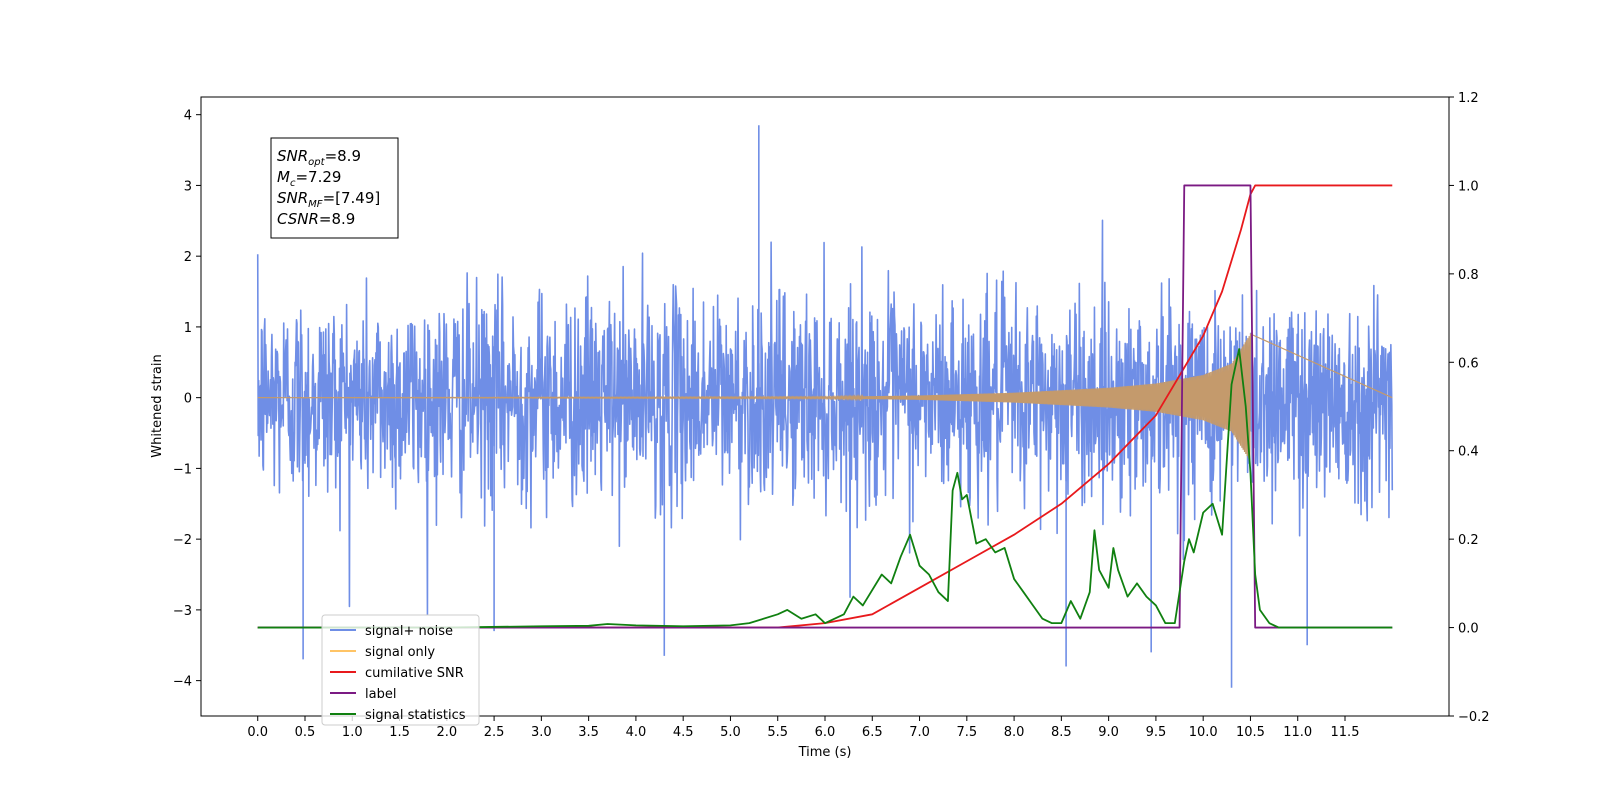 This screenshot has width=1600, height=800. I want to click on x-tick-label: 8.5, so click(1061, 732).